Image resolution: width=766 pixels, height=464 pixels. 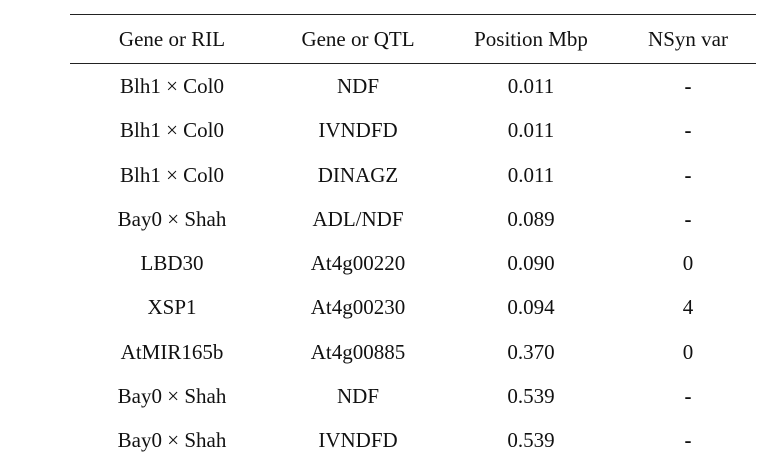 I want to click on table-row: Bay0 × Shah IVNDFD 0.539 -, so click(x=413, y=440).